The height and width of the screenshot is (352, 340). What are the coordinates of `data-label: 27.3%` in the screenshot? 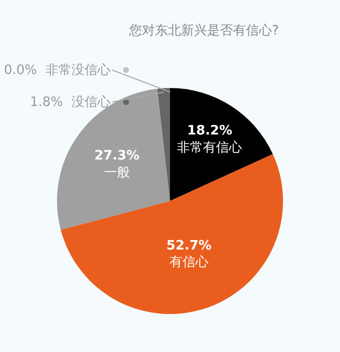 It's located at (117, 156).